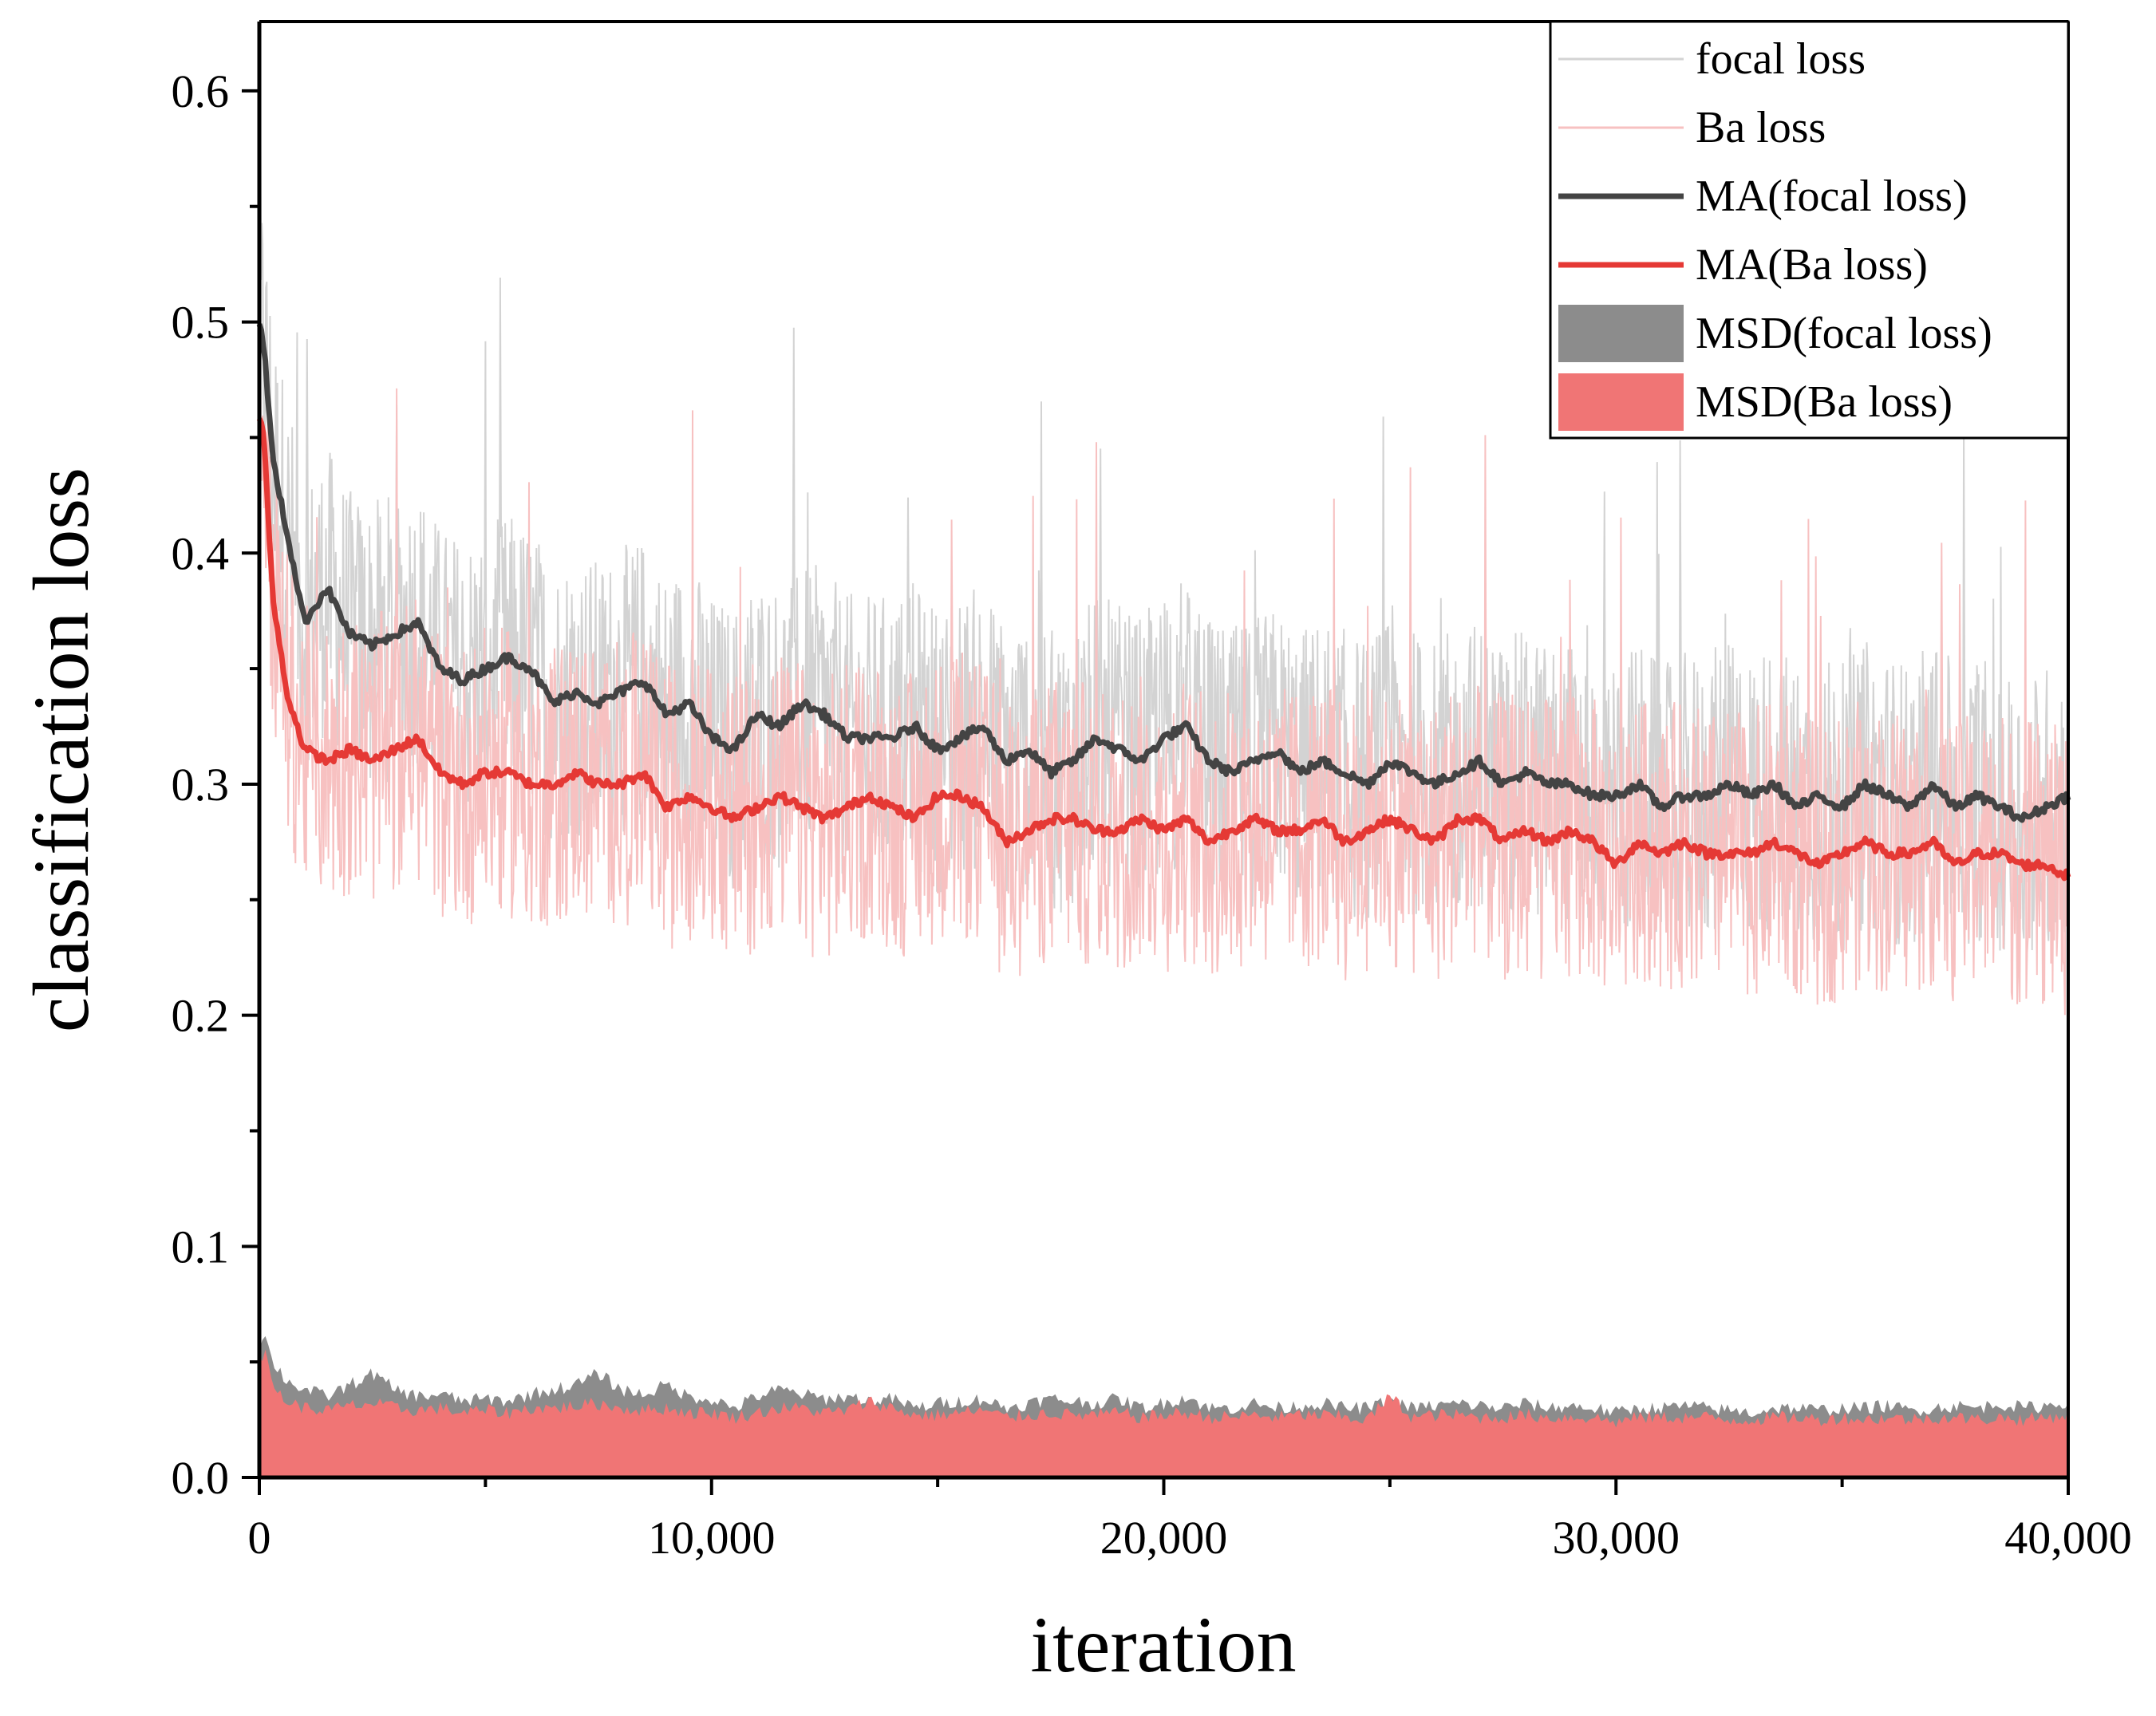  I want to click on y-axis-title: classification loss, so click(61, 749).